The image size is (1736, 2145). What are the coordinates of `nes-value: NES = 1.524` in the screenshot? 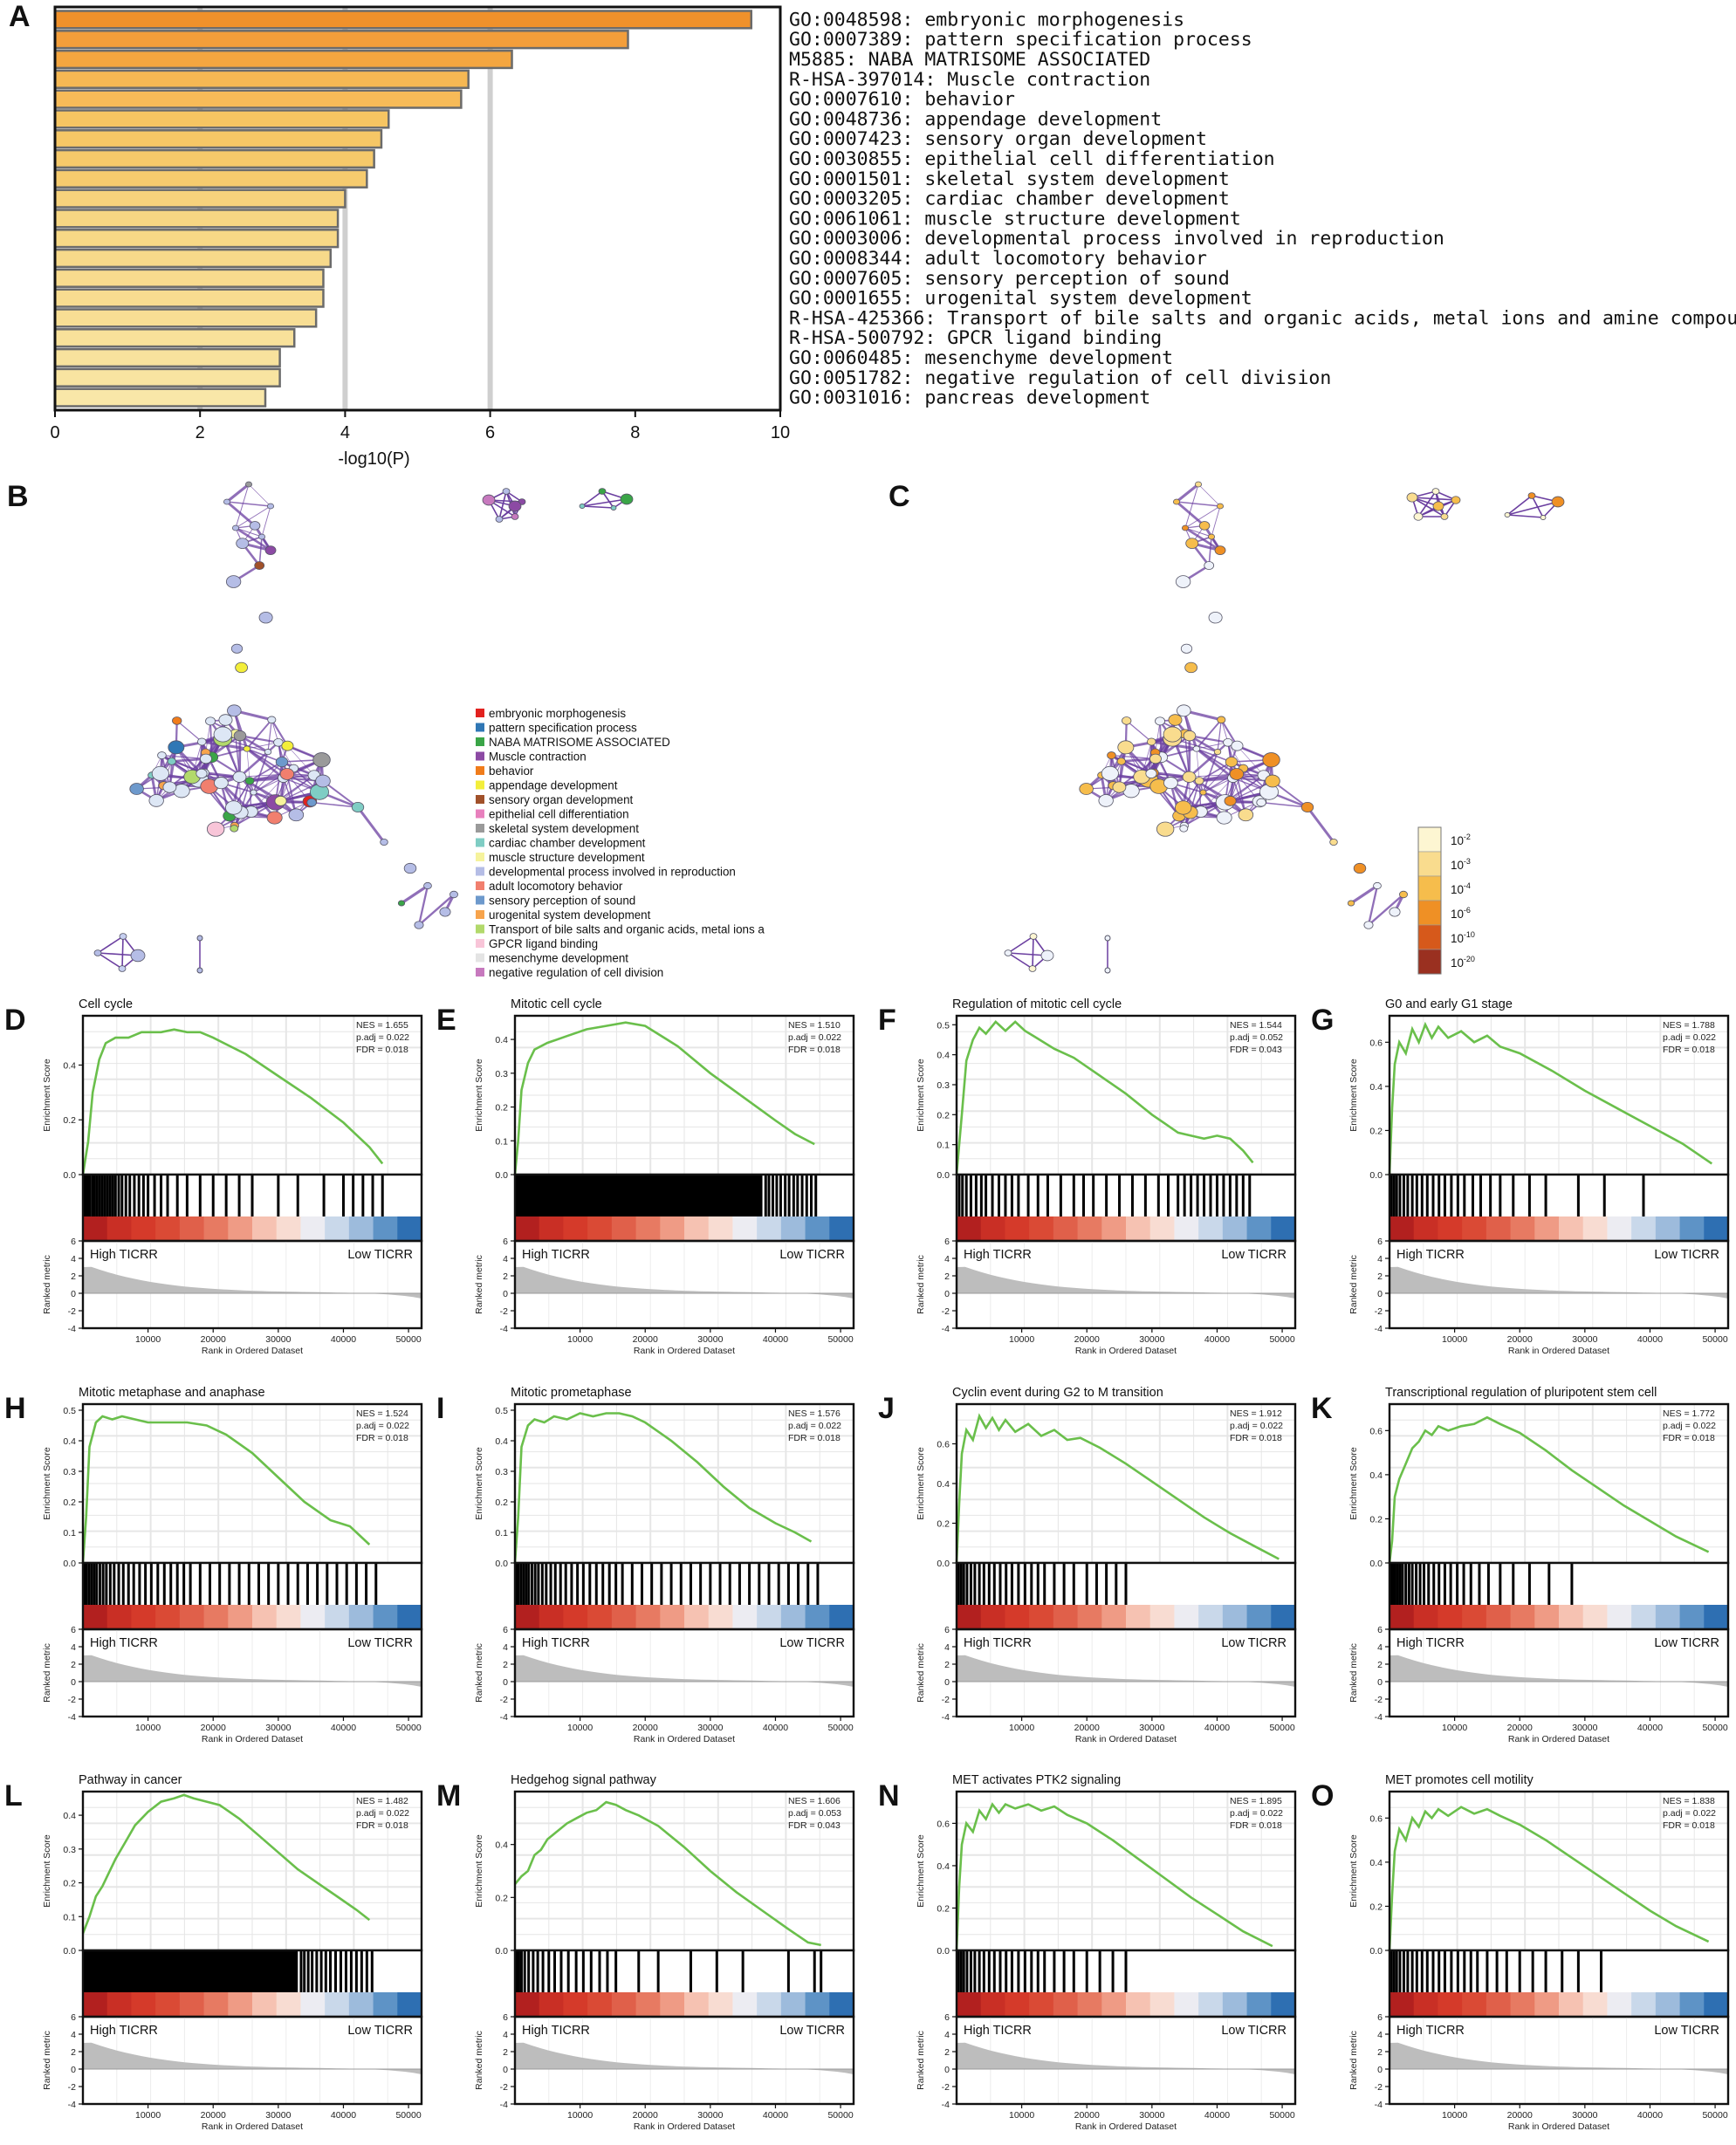 It's located at (382, 1413).